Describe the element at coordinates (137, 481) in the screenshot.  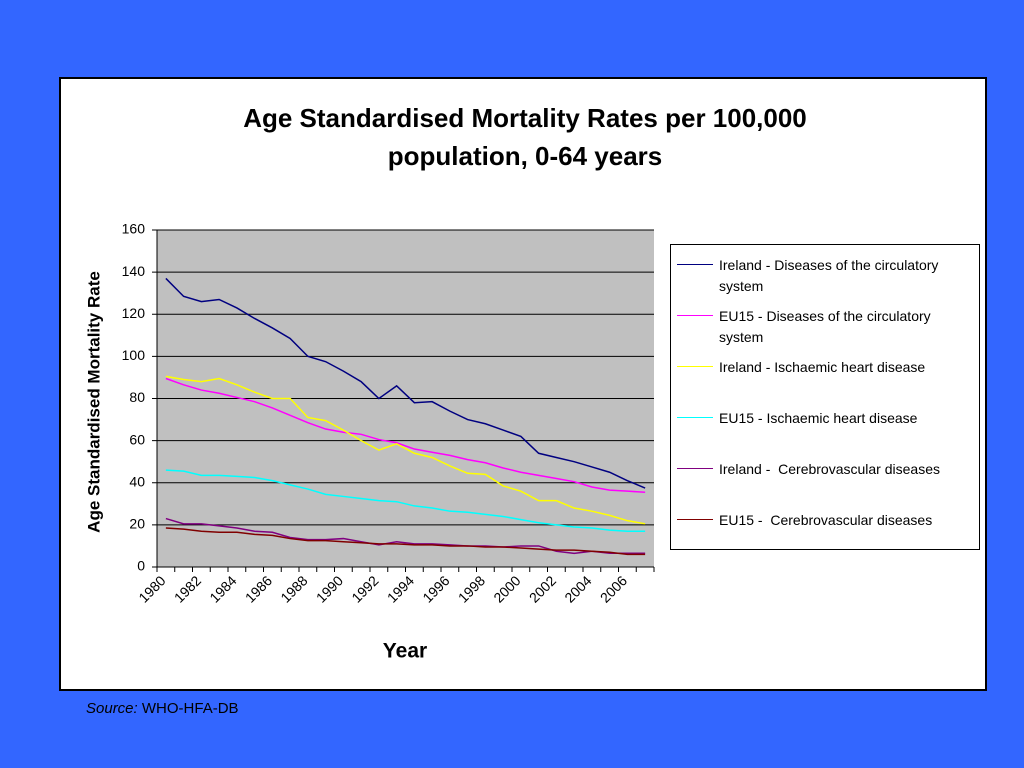
I see `y-tick-label: 40` at that location.